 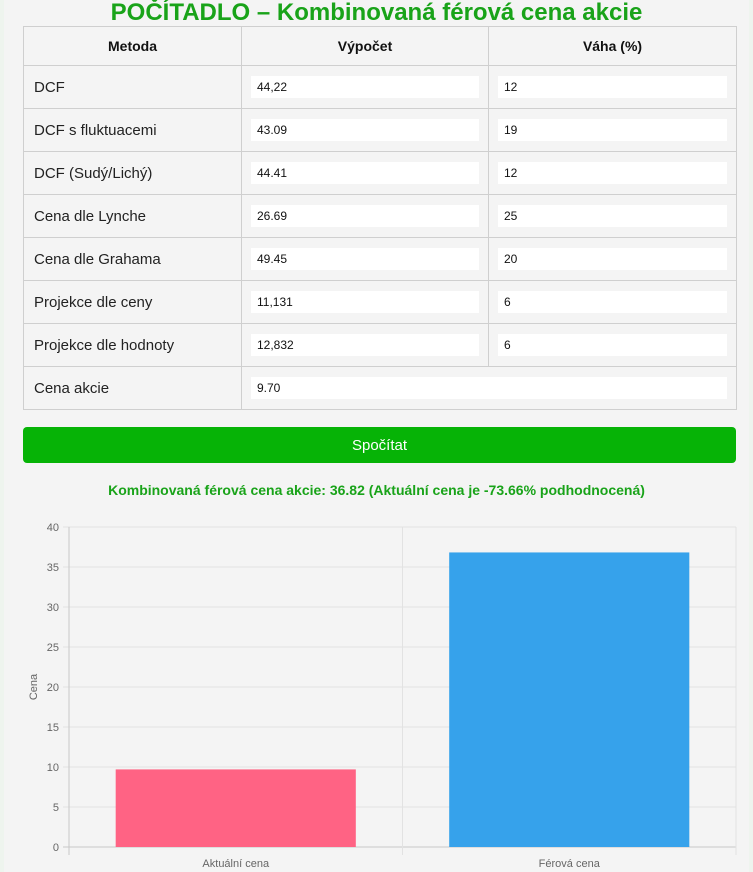 What do you see at coordinates (489, 388) in the screenshot?
I see `stock-price-input` at bounding box center [489, 388].